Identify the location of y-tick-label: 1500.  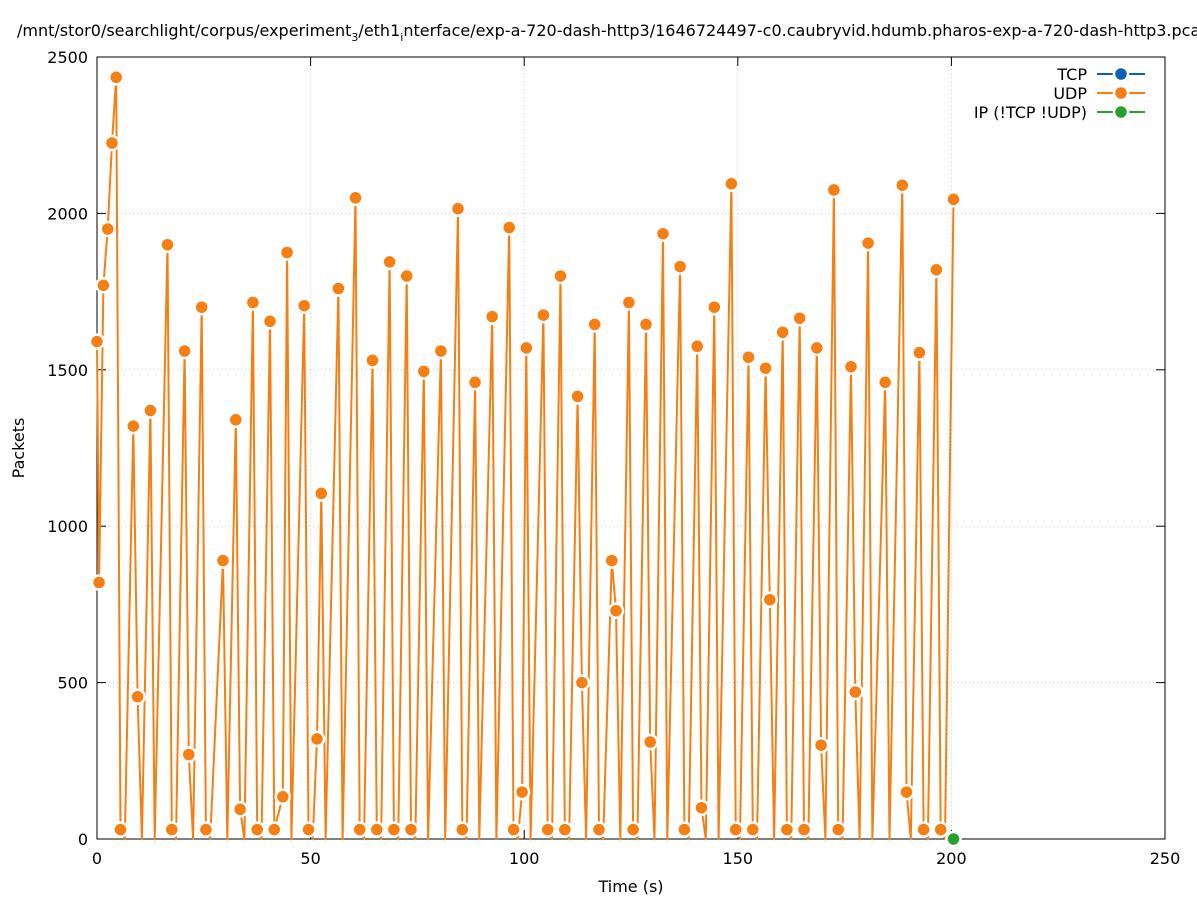
(67, 370).